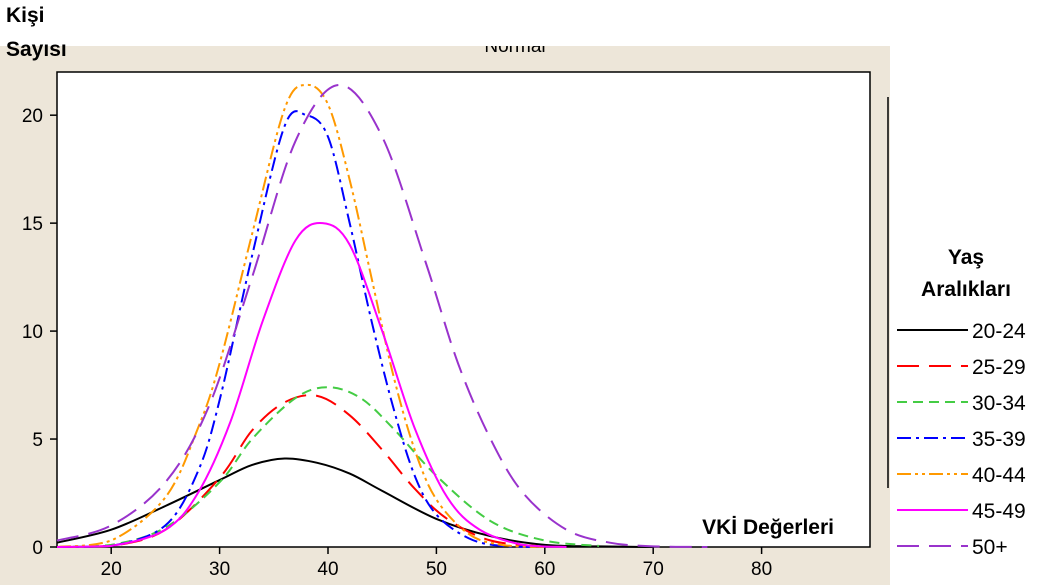 This screenshot has height=585, width=1057. What do you see at coordinates (36, 49) in the screenshot?
I see `y-axis-label-line2: Sayısı` at bounding box center [36, 49].